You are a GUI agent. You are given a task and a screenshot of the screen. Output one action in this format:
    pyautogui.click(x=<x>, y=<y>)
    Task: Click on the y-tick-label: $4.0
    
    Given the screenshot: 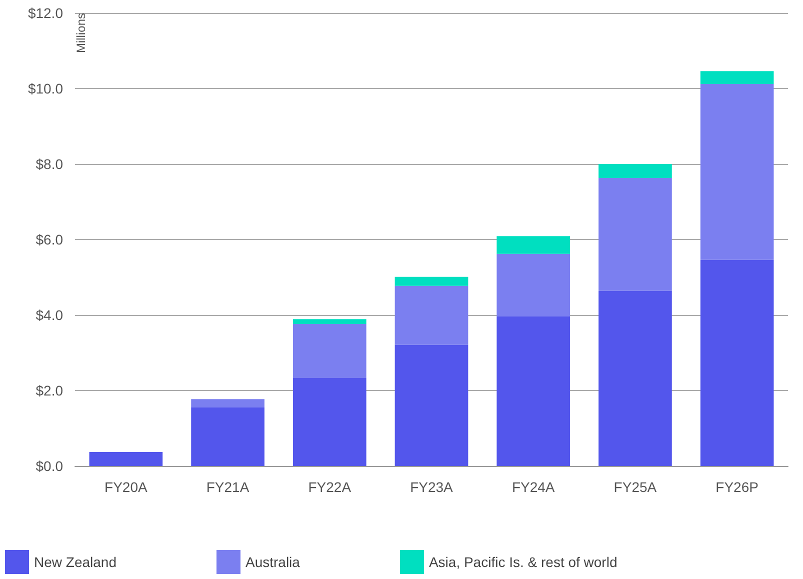 What is the action you would take?
    pyautogui.click(x=50, y=315)
    